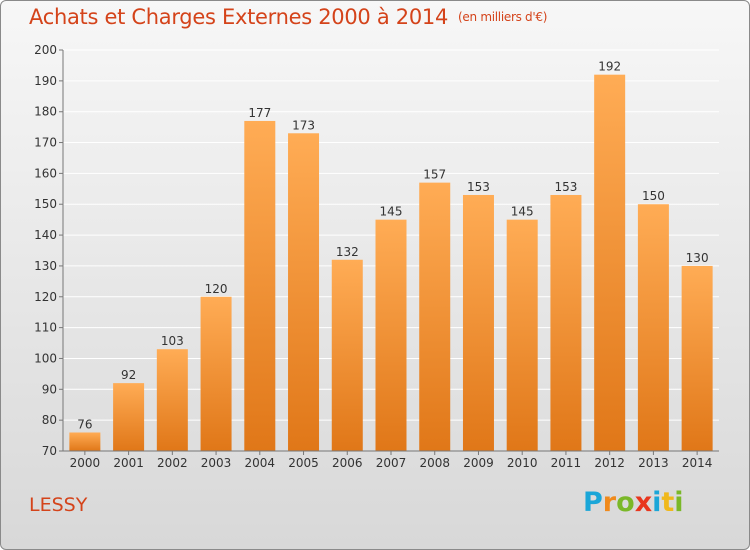 The width and height of the screenshot is (750, 550). Describe the element at coordinates (58, 505) in the screenshot. I see `commune-name: LESSY` at that location.